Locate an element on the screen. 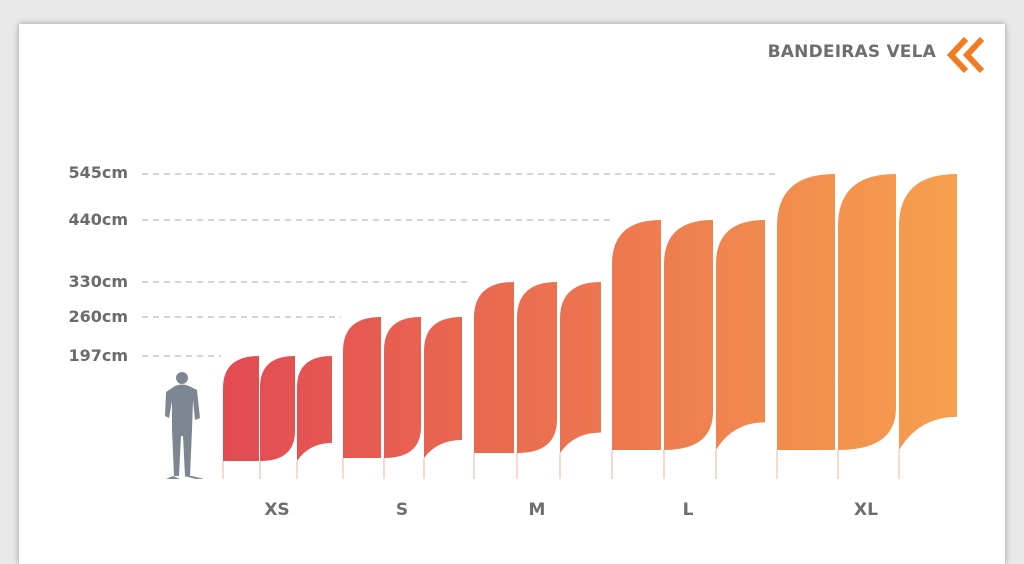 This screenshot has height=564, width=1024. size-label-xl: XL is located at coordinates (866, 510).